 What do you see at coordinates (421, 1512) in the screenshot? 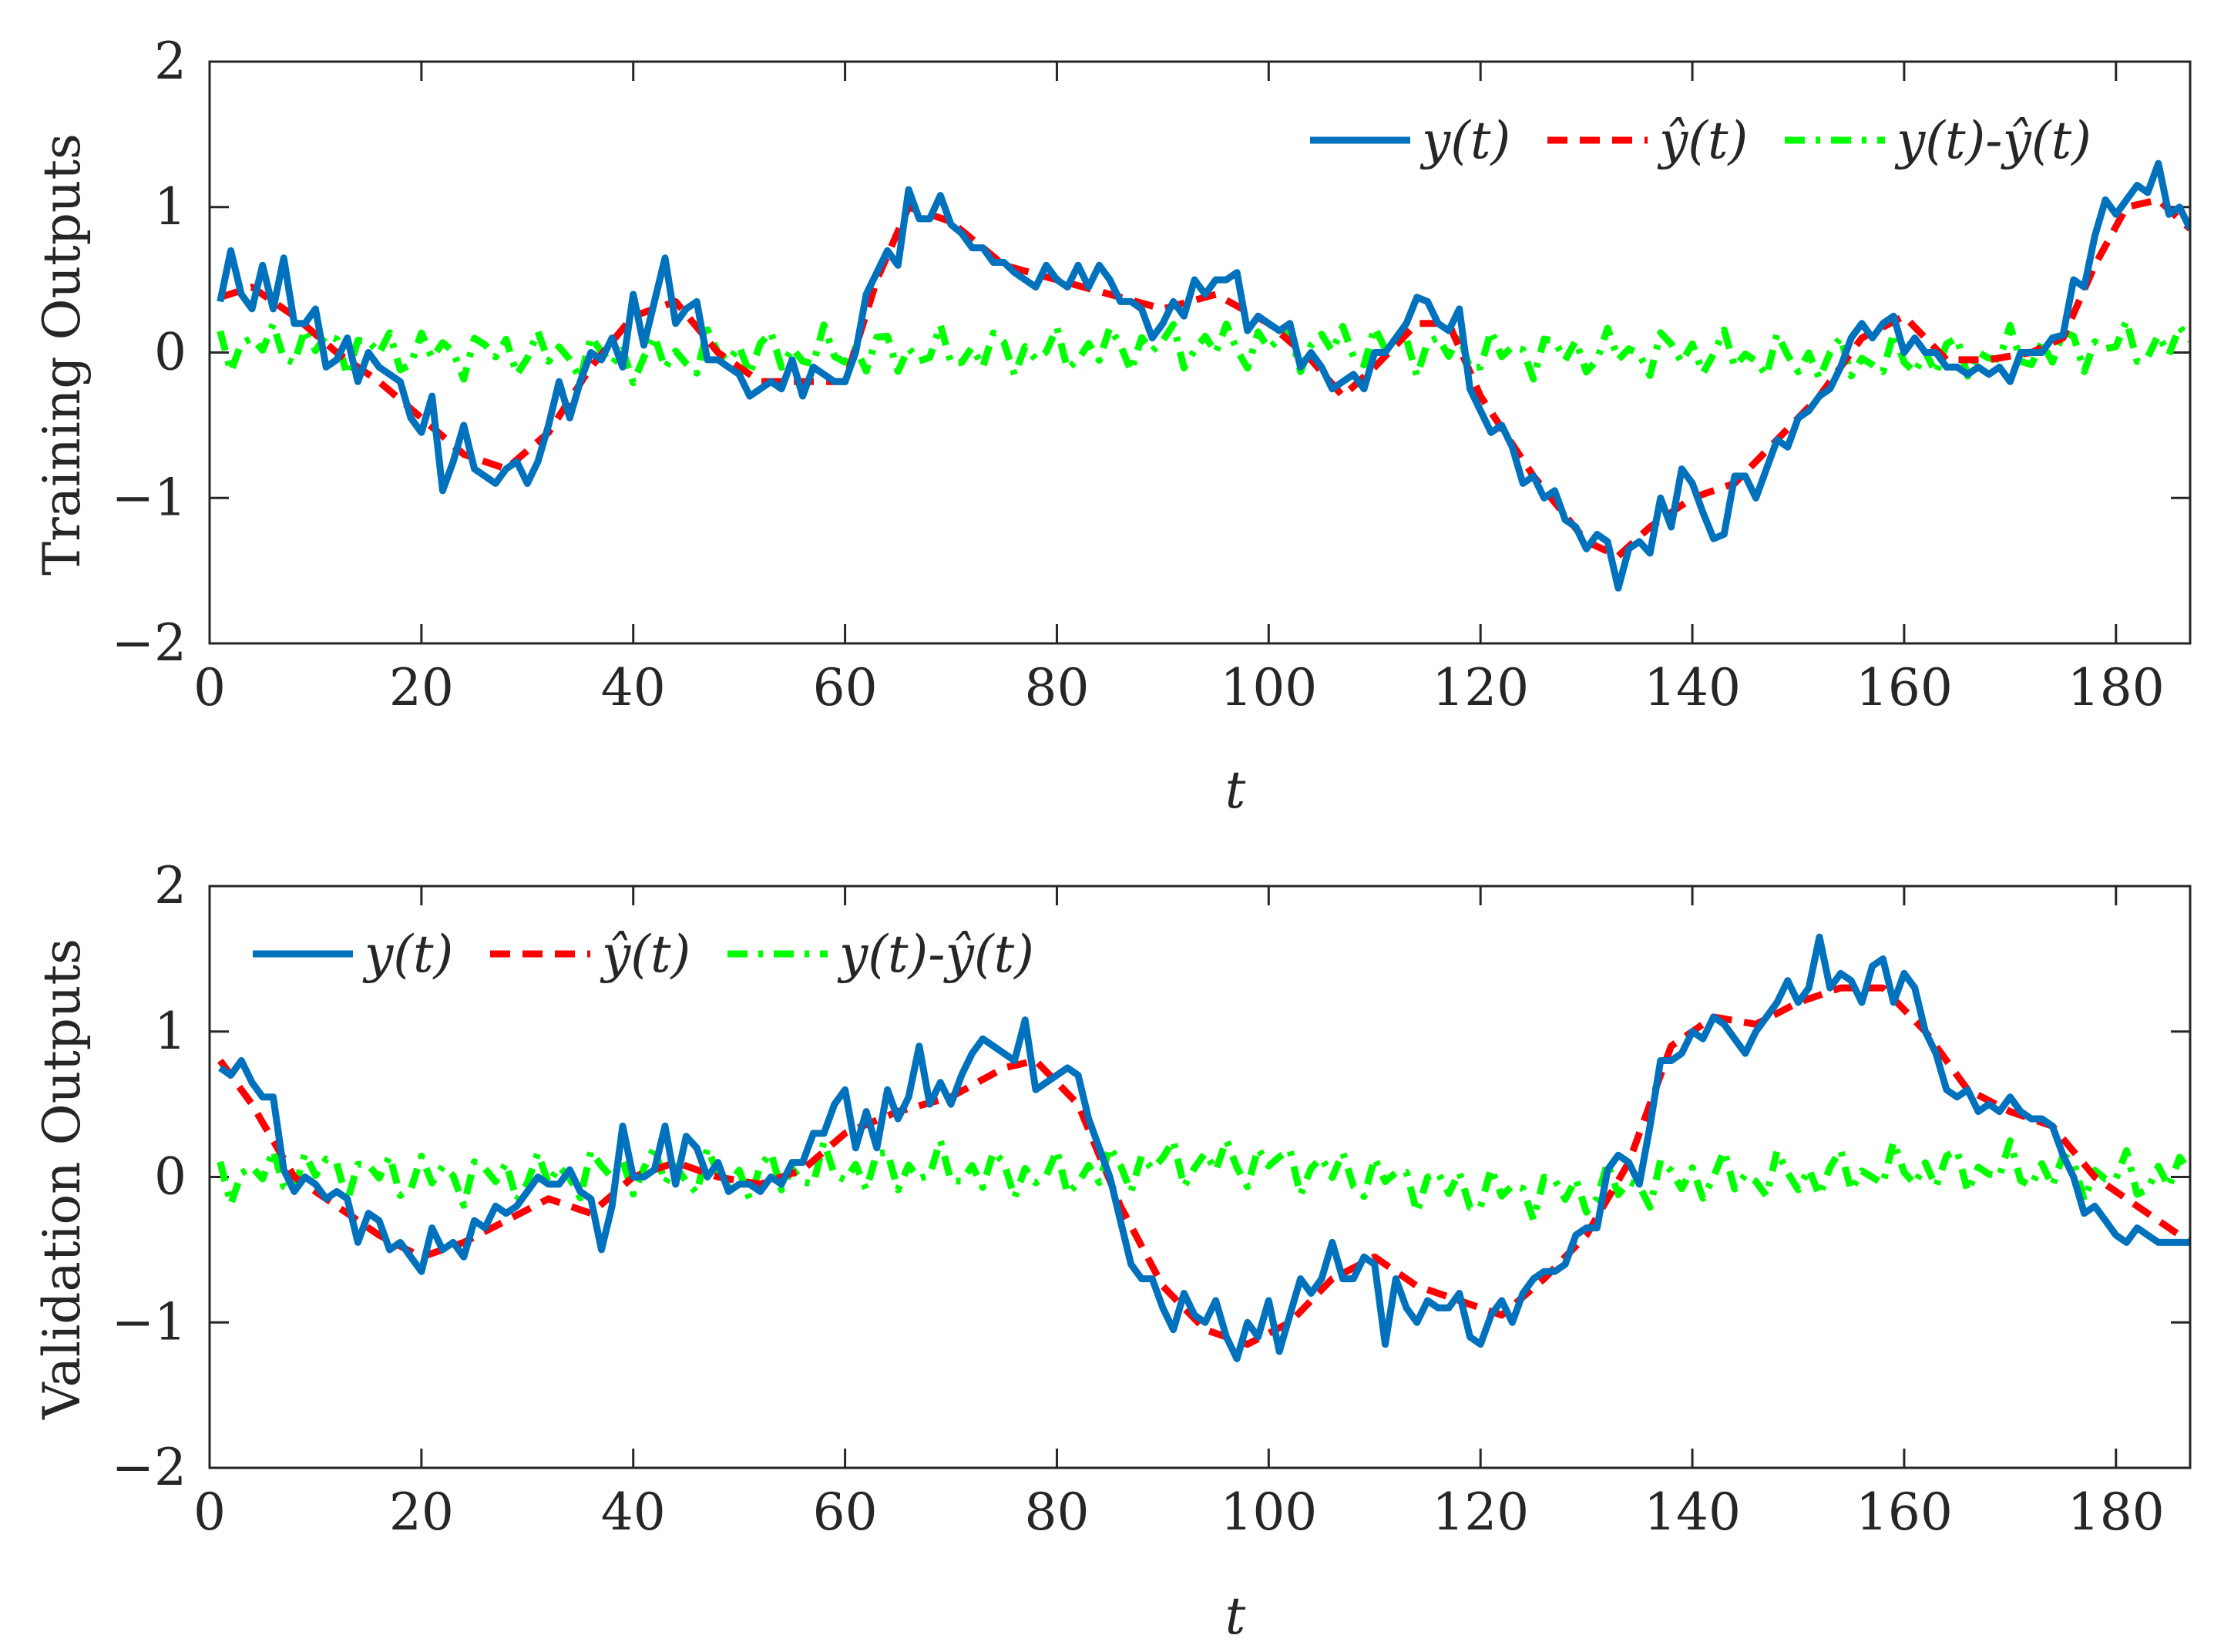
I see `validation-xtick-label: 20` at bounding box center [421, 1512].